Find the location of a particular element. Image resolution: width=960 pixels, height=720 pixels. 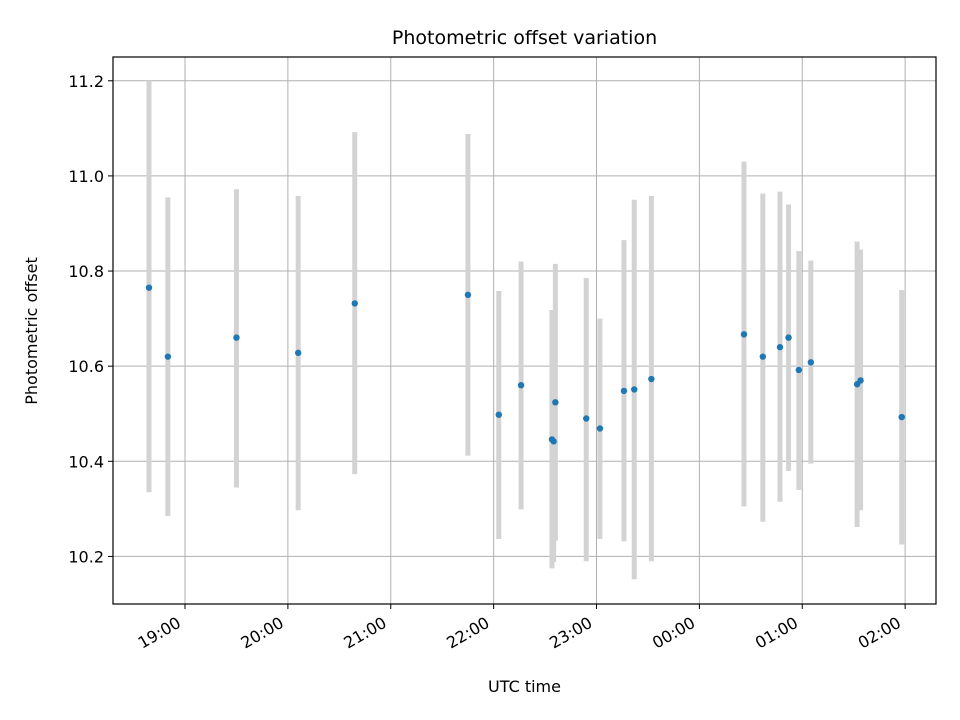

y-tick-label: 11.2 is located at coordinates (86, 81).